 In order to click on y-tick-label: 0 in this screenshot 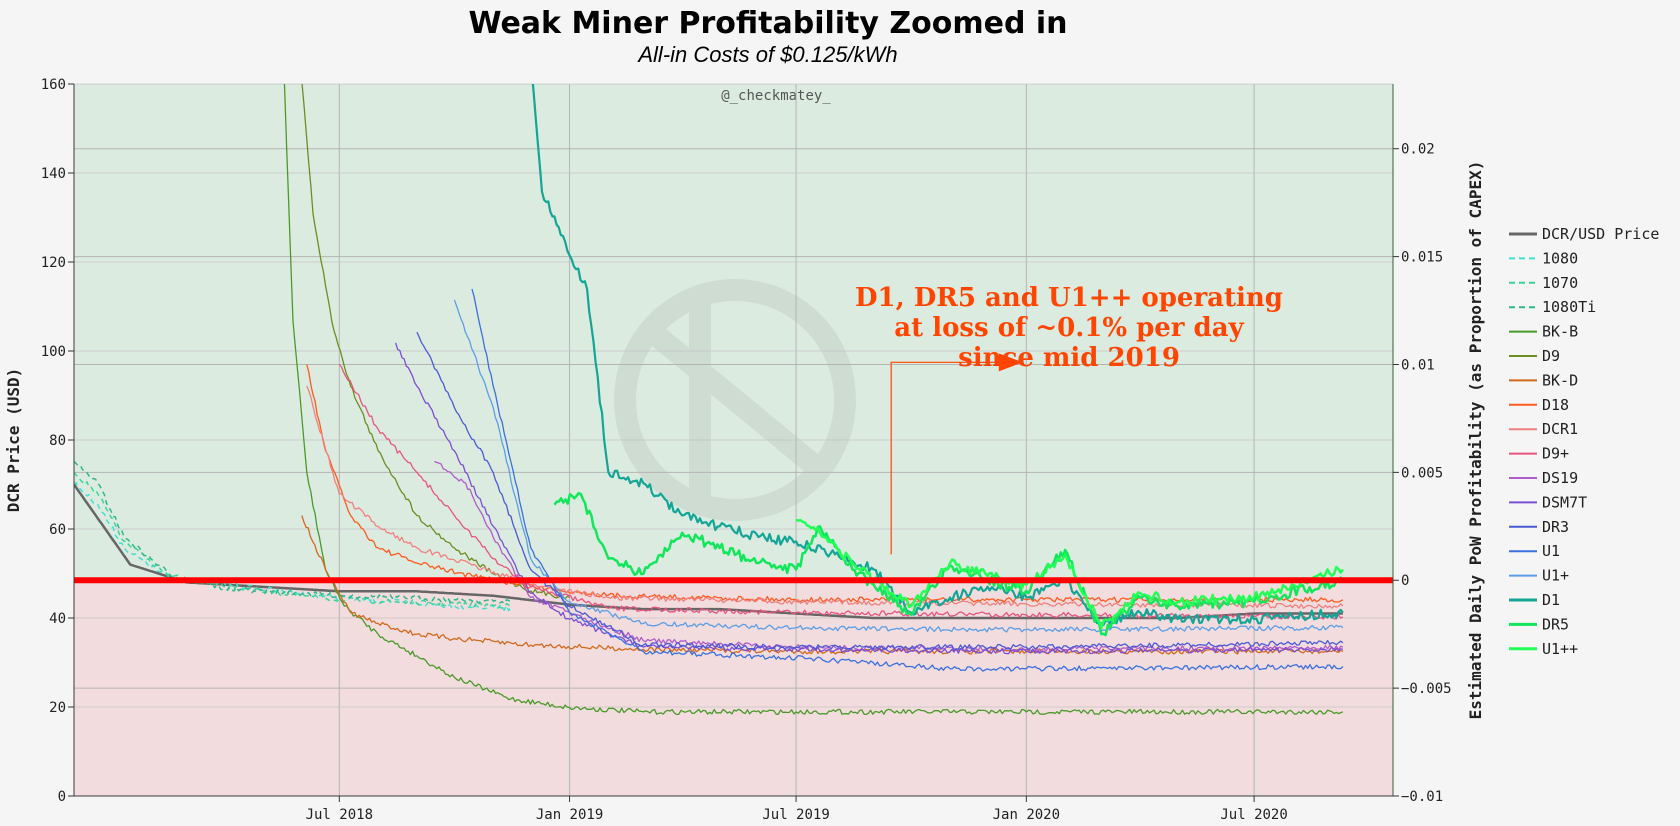, I will do `click(62, 797)`.